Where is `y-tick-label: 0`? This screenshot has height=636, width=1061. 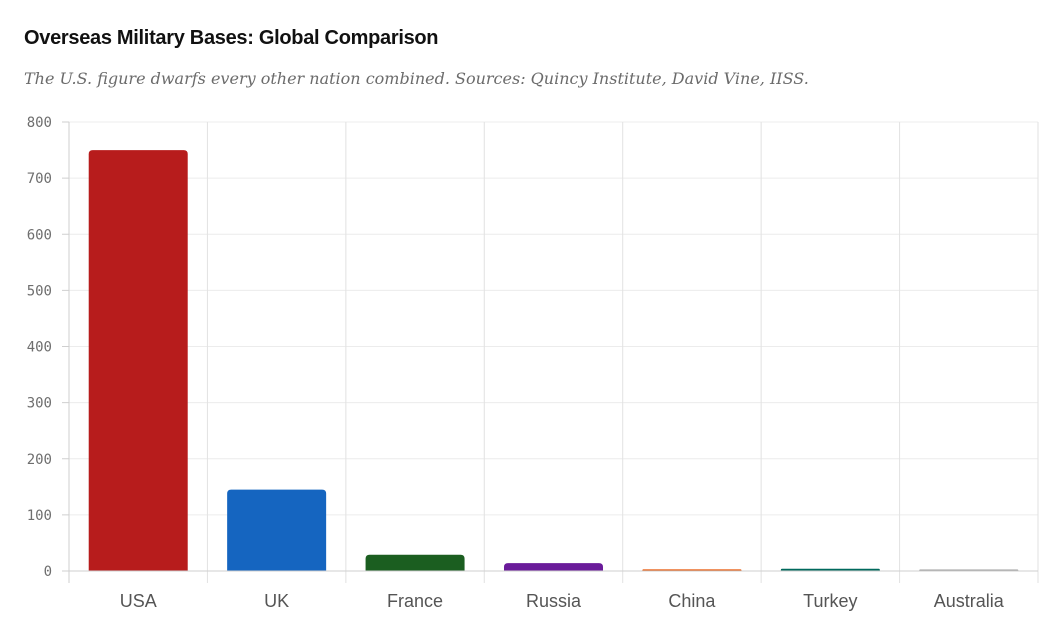 y-tick-label: 0 is located at coordinates (48, 572).